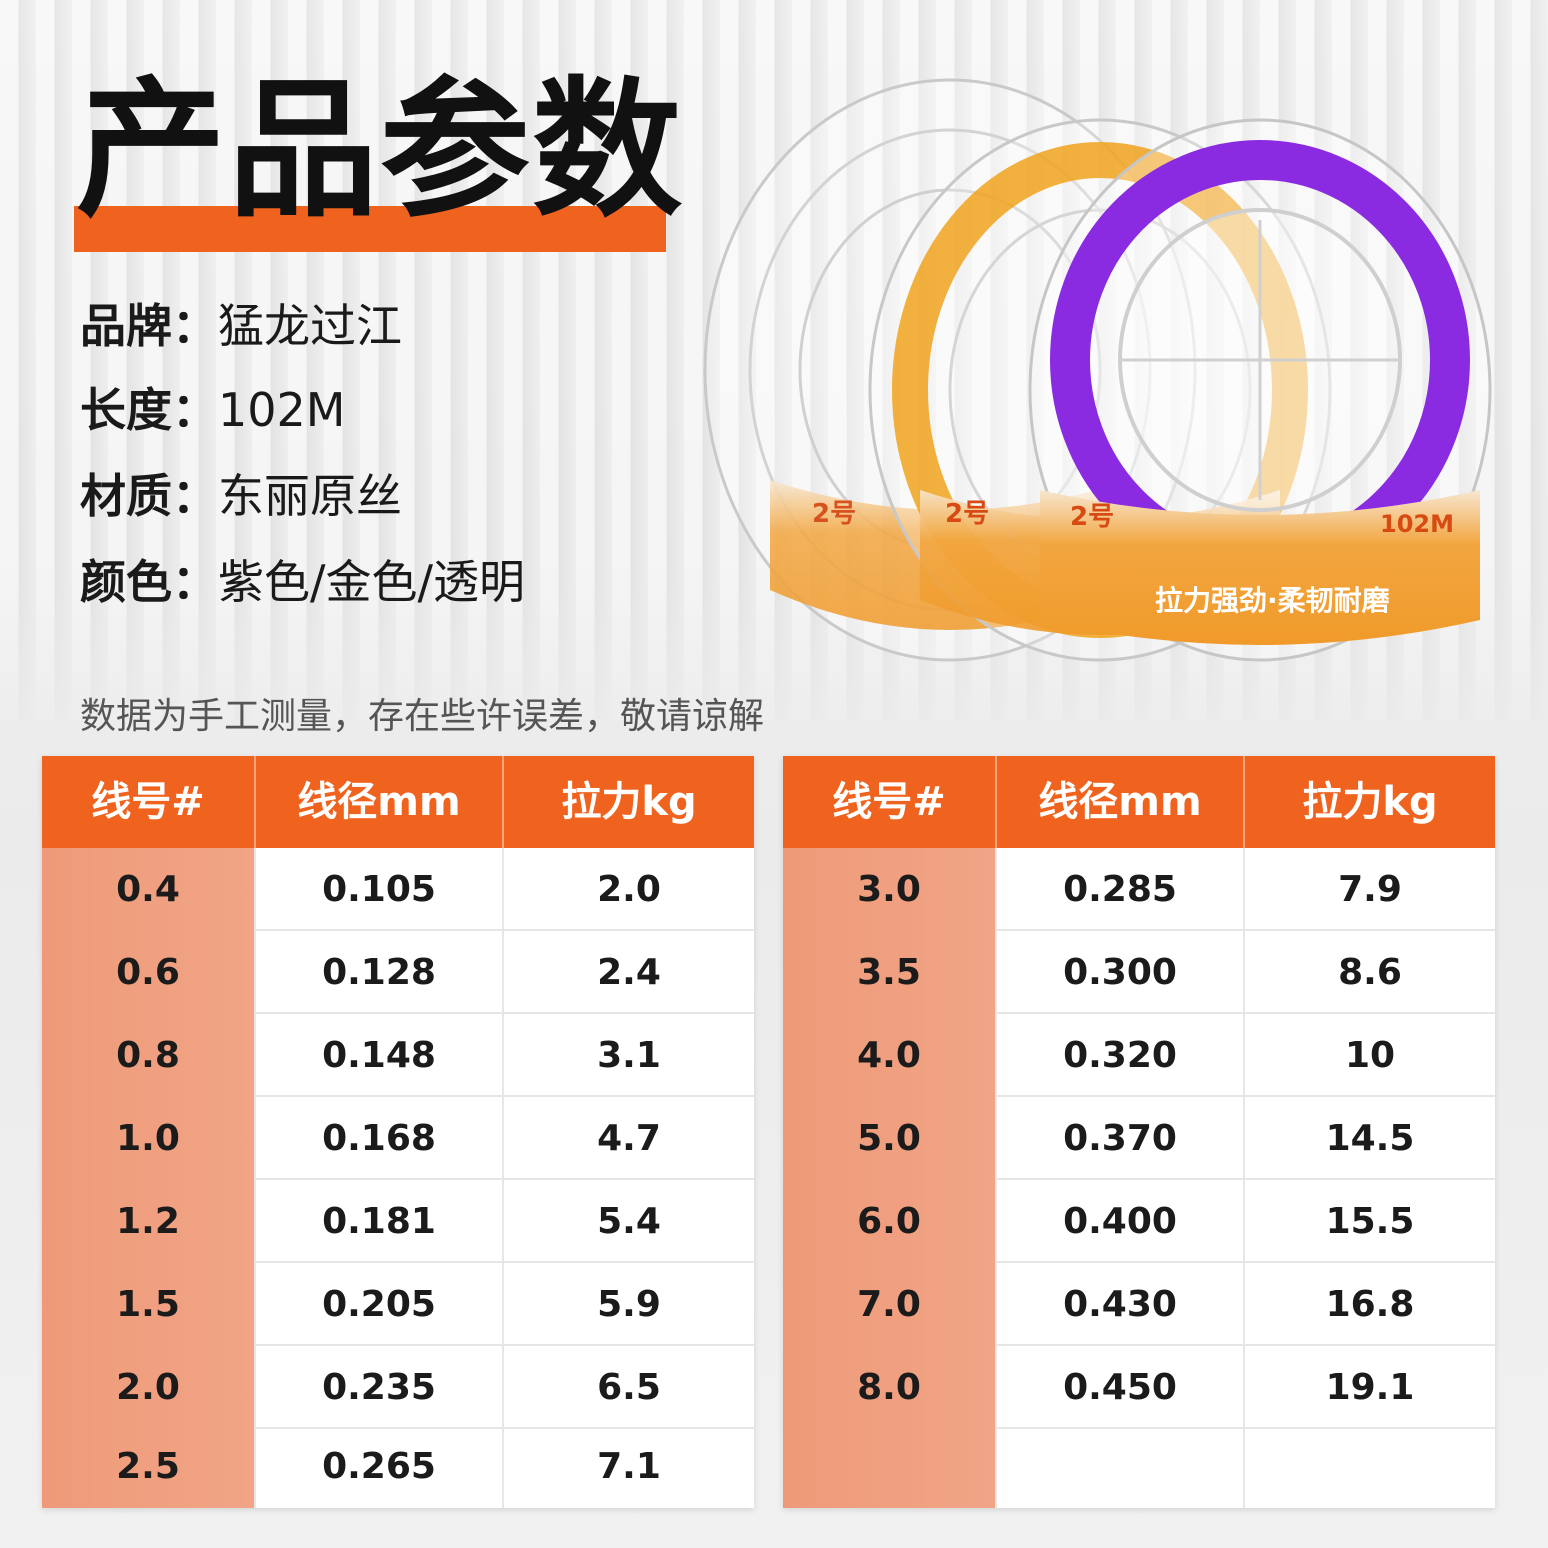 This screenshot has width=1548, height=1548. Describe the element at coordinates (149, 410) in the screenshot. I see `spec-length-label: 长度：` at that location.